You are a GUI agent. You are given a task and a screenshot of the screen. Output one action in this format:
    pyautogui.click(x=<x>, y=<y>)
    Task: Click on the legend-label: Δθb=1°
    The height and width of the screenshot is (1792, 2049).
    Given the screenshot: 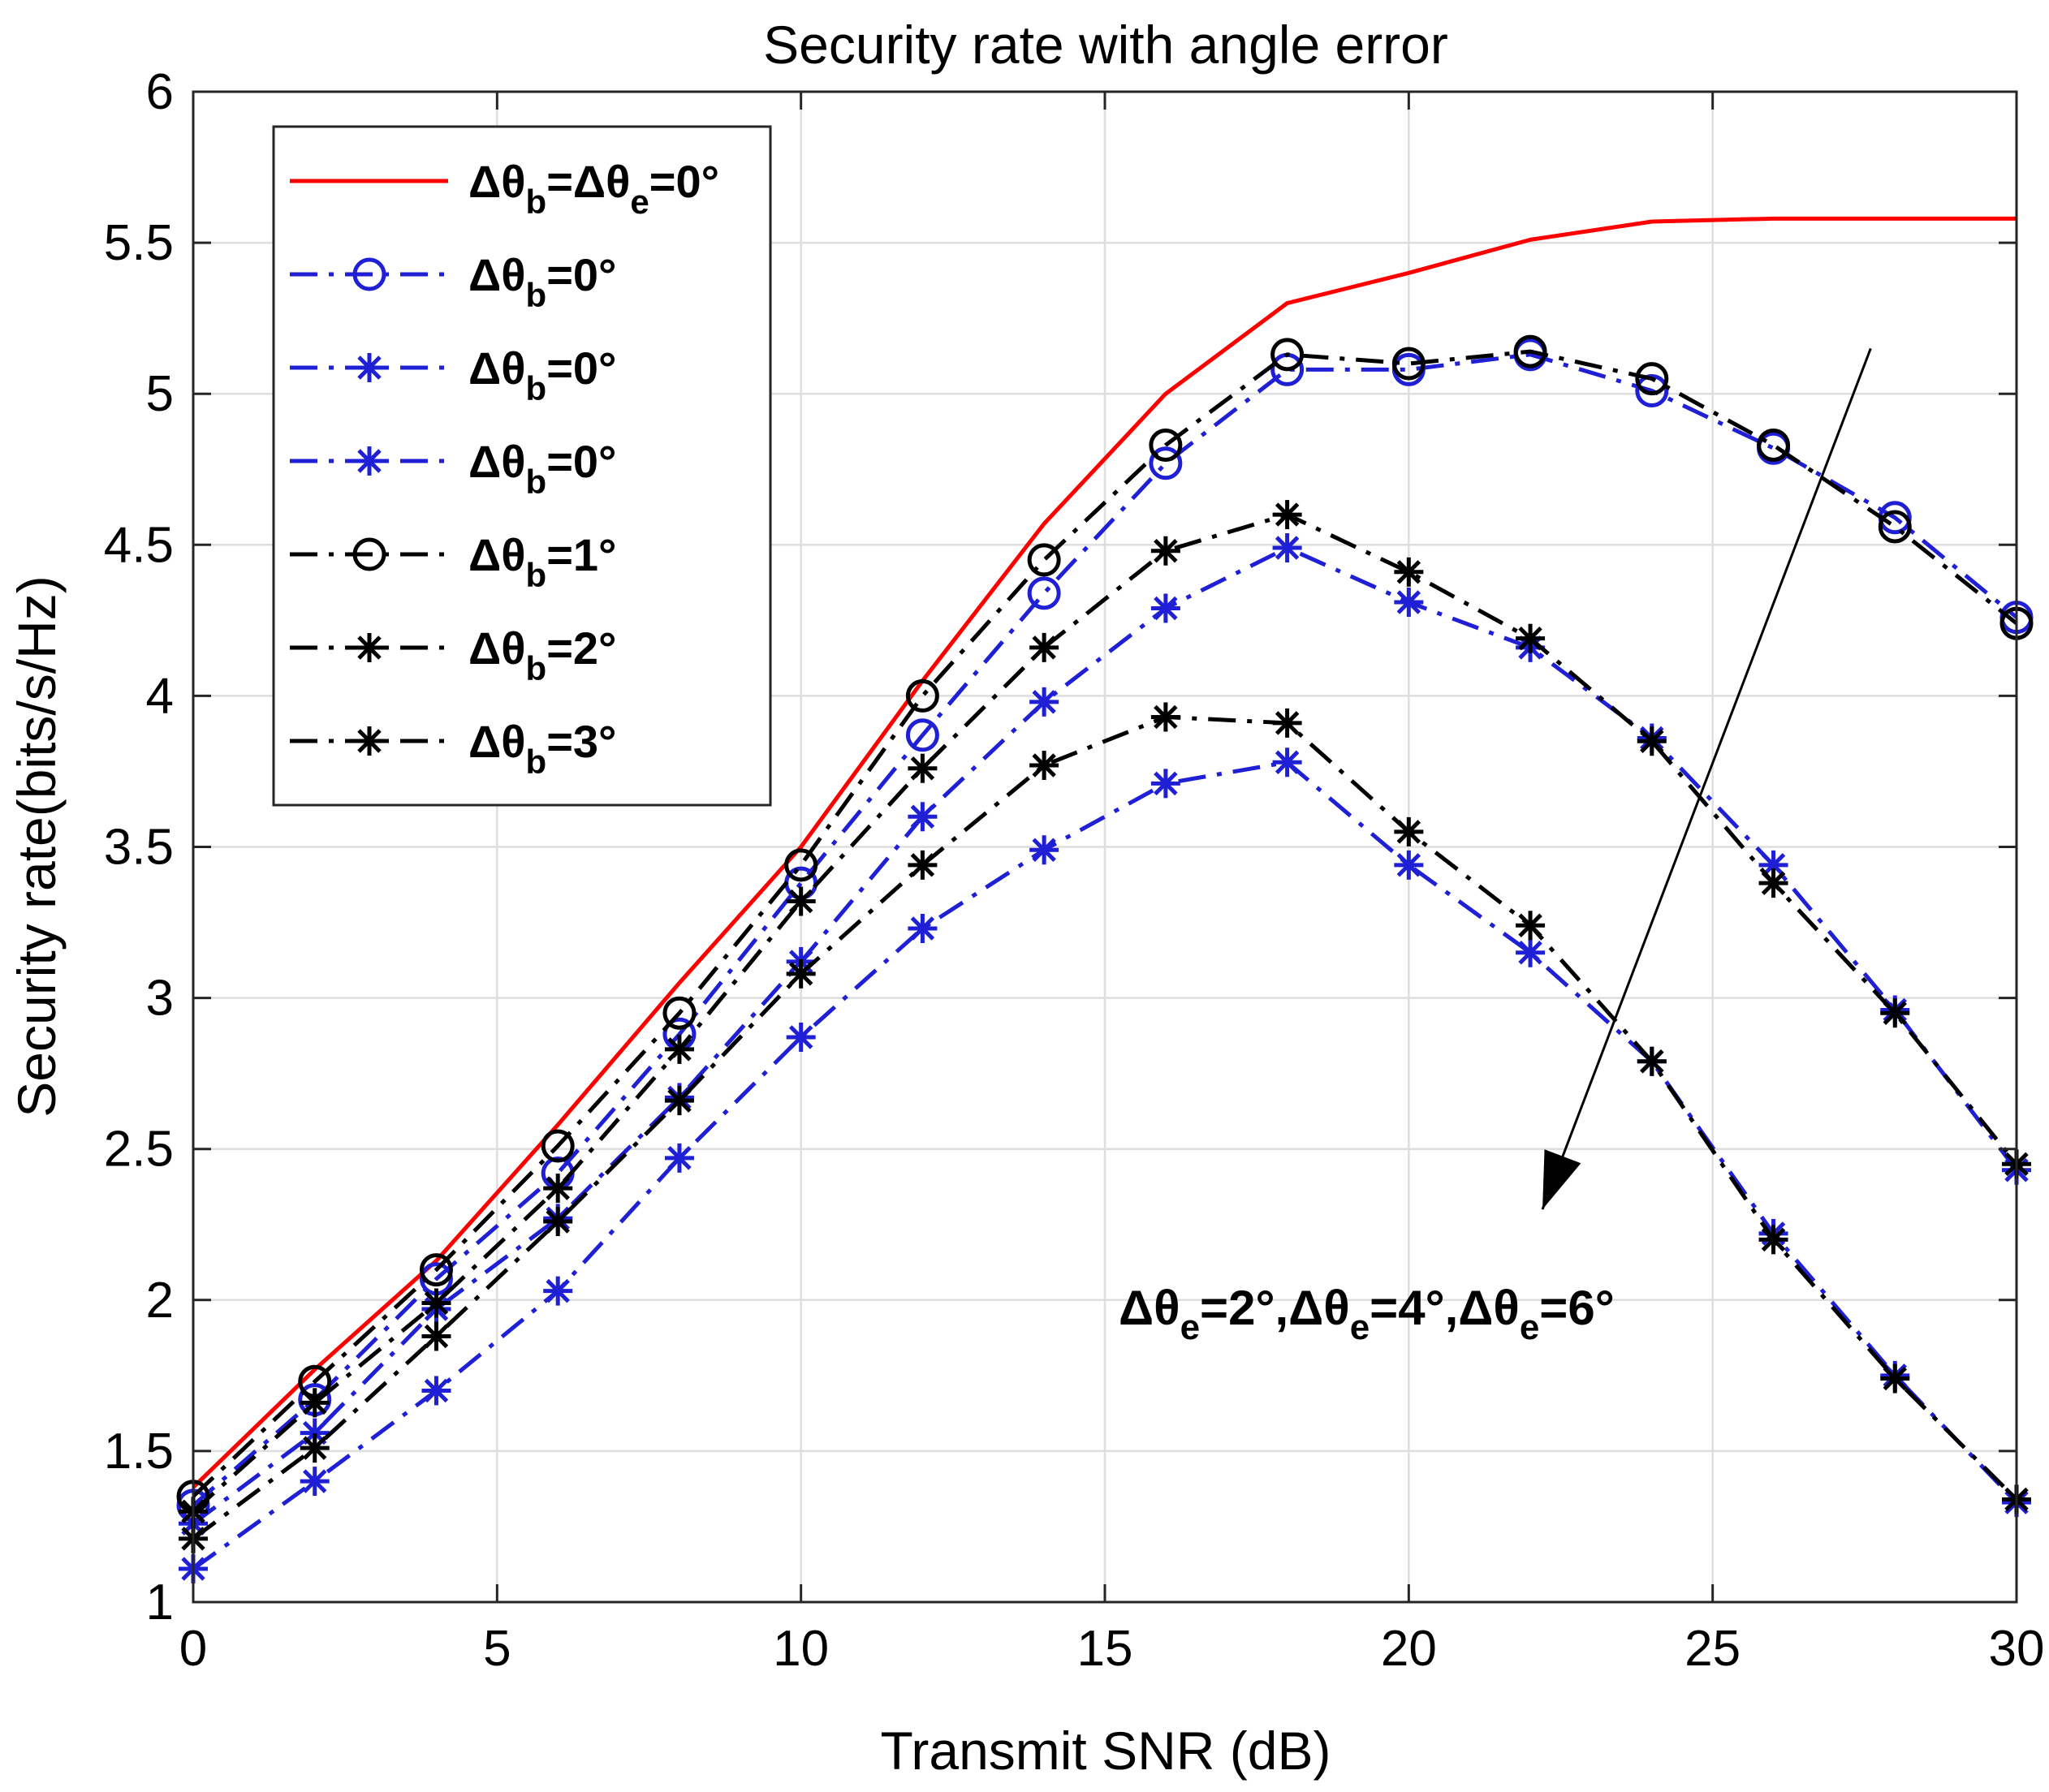 What is the action you would take?
    pyautogui.click(x=542, y=562)
    